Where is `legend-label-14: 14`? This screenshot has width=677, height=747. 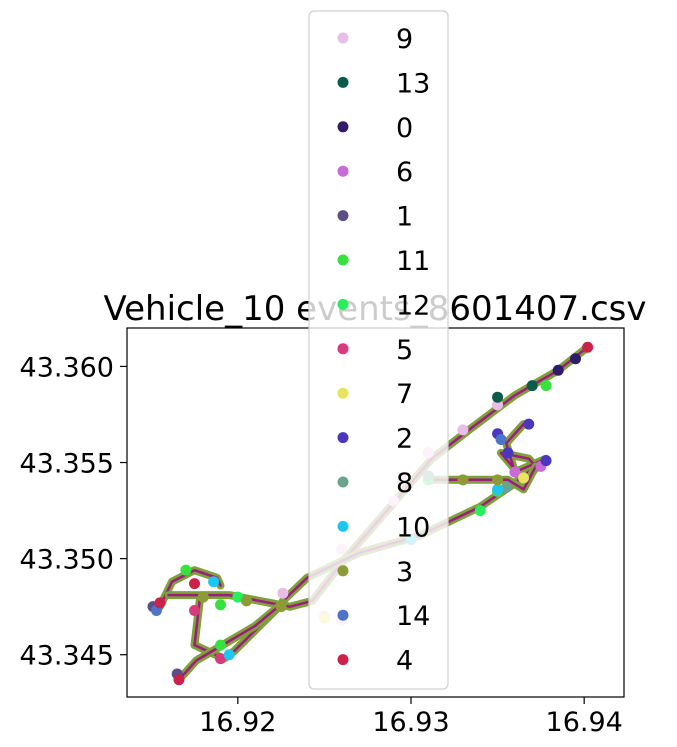 legend-label-14: 14 is located at coordinates (413, 616).